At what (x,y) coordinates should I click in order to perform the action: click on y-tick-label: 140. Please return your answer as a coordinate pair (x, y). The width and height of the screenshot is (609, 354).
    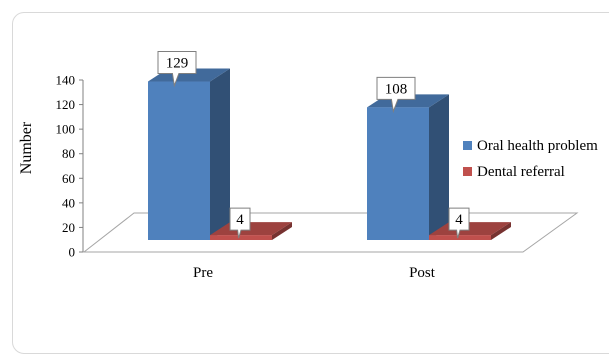
    Looking at the image, I should click on (66, 80).